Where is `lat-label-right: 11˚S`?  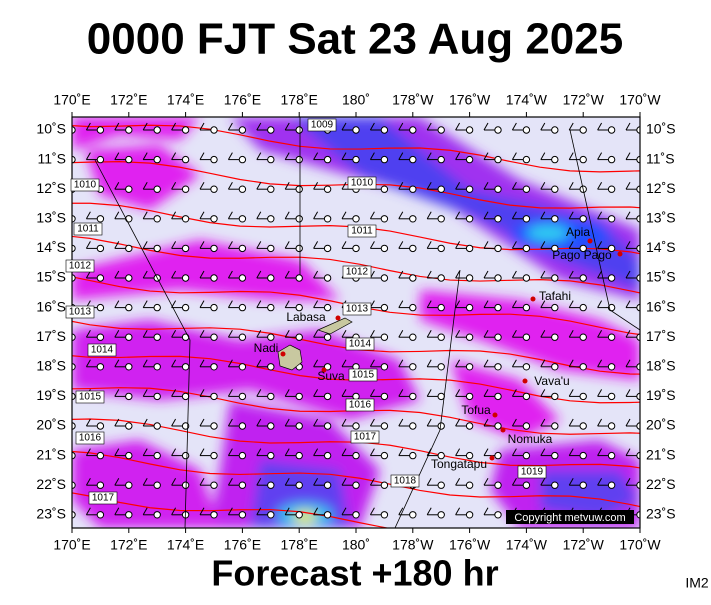
lat-label-right: 11˚S is located at coordinates (660, 158).